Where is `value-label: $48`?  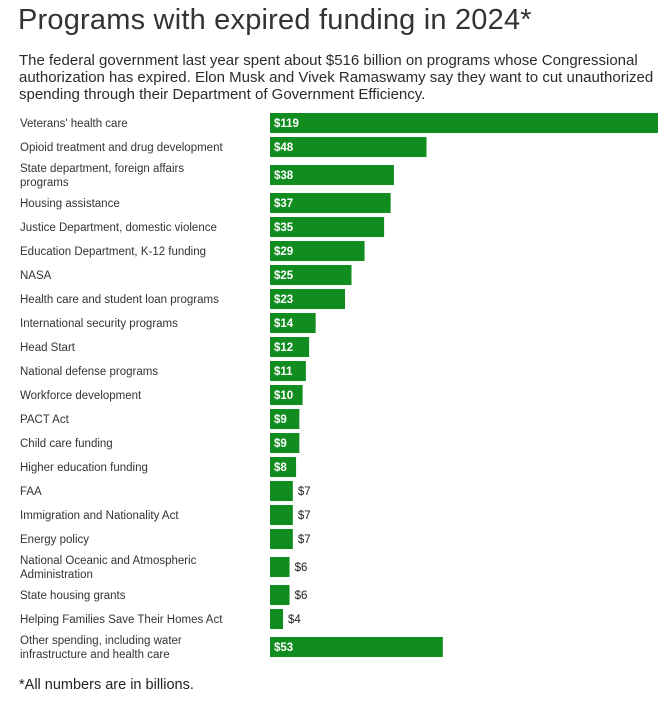
value-label: $48 is located at coordinates (284, 148).